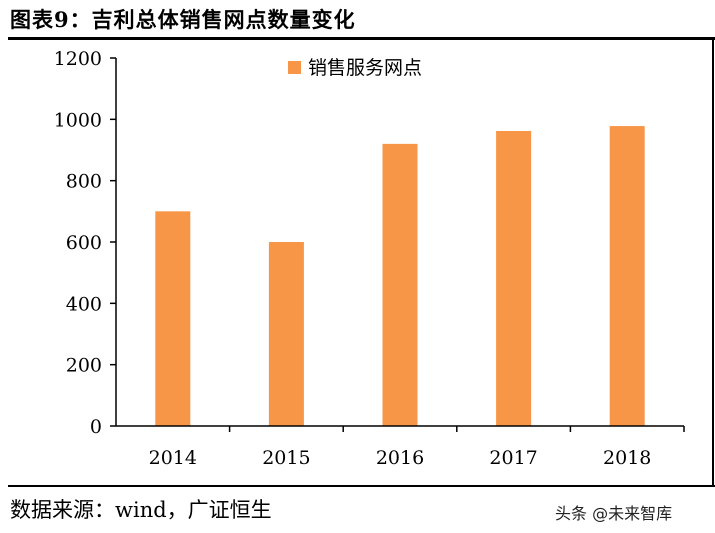  I want to click on source-note: 数据来源：wind，广证恒生, so click(141, 510).